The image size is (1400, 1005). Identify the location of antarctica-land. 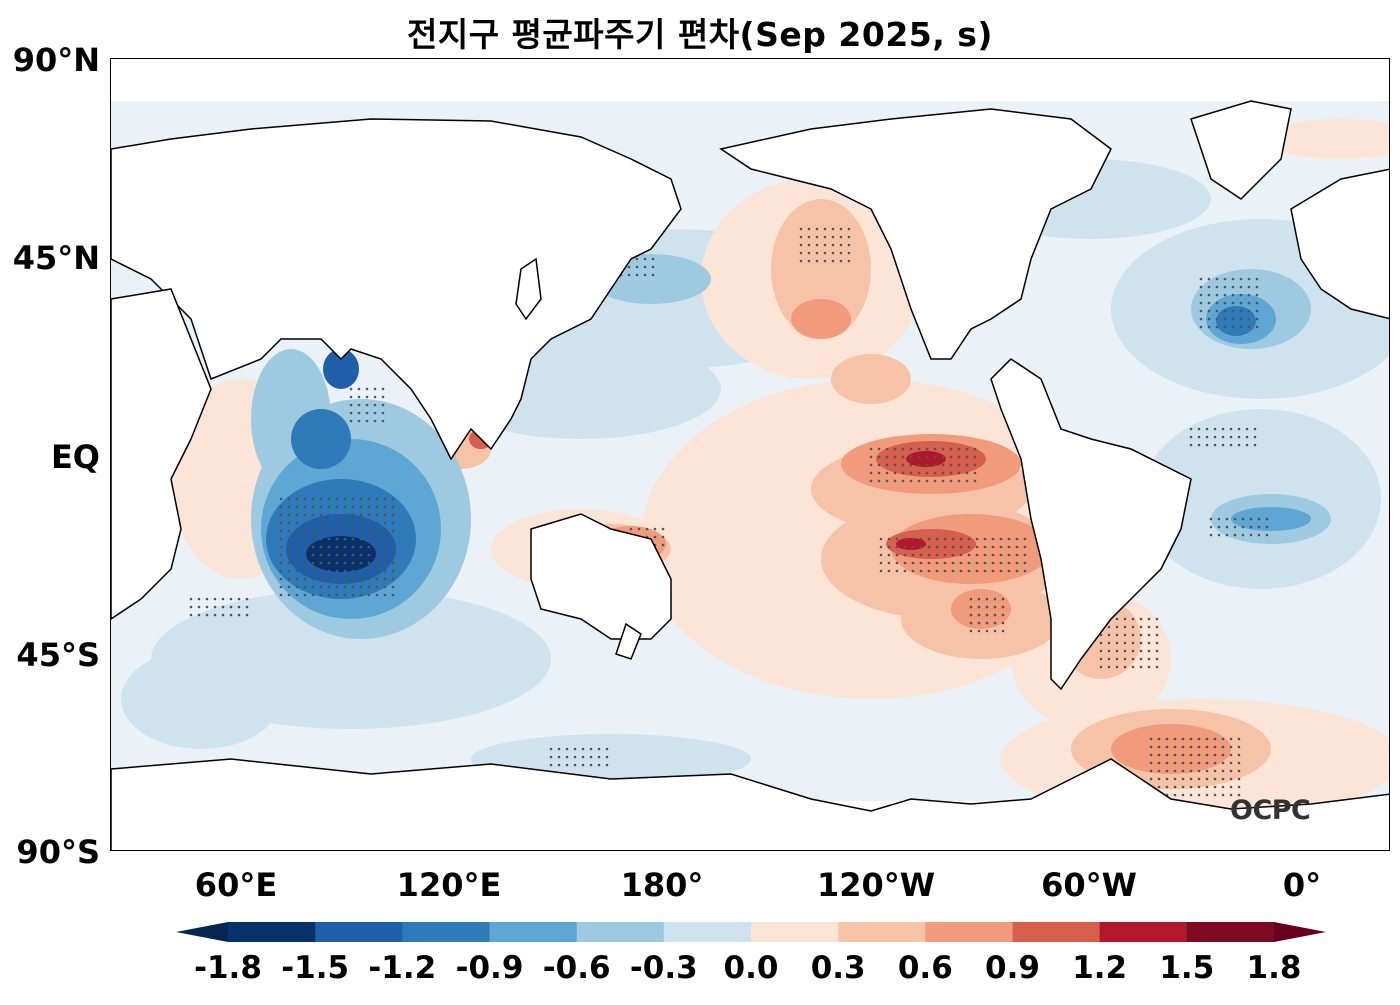
(750, 804).